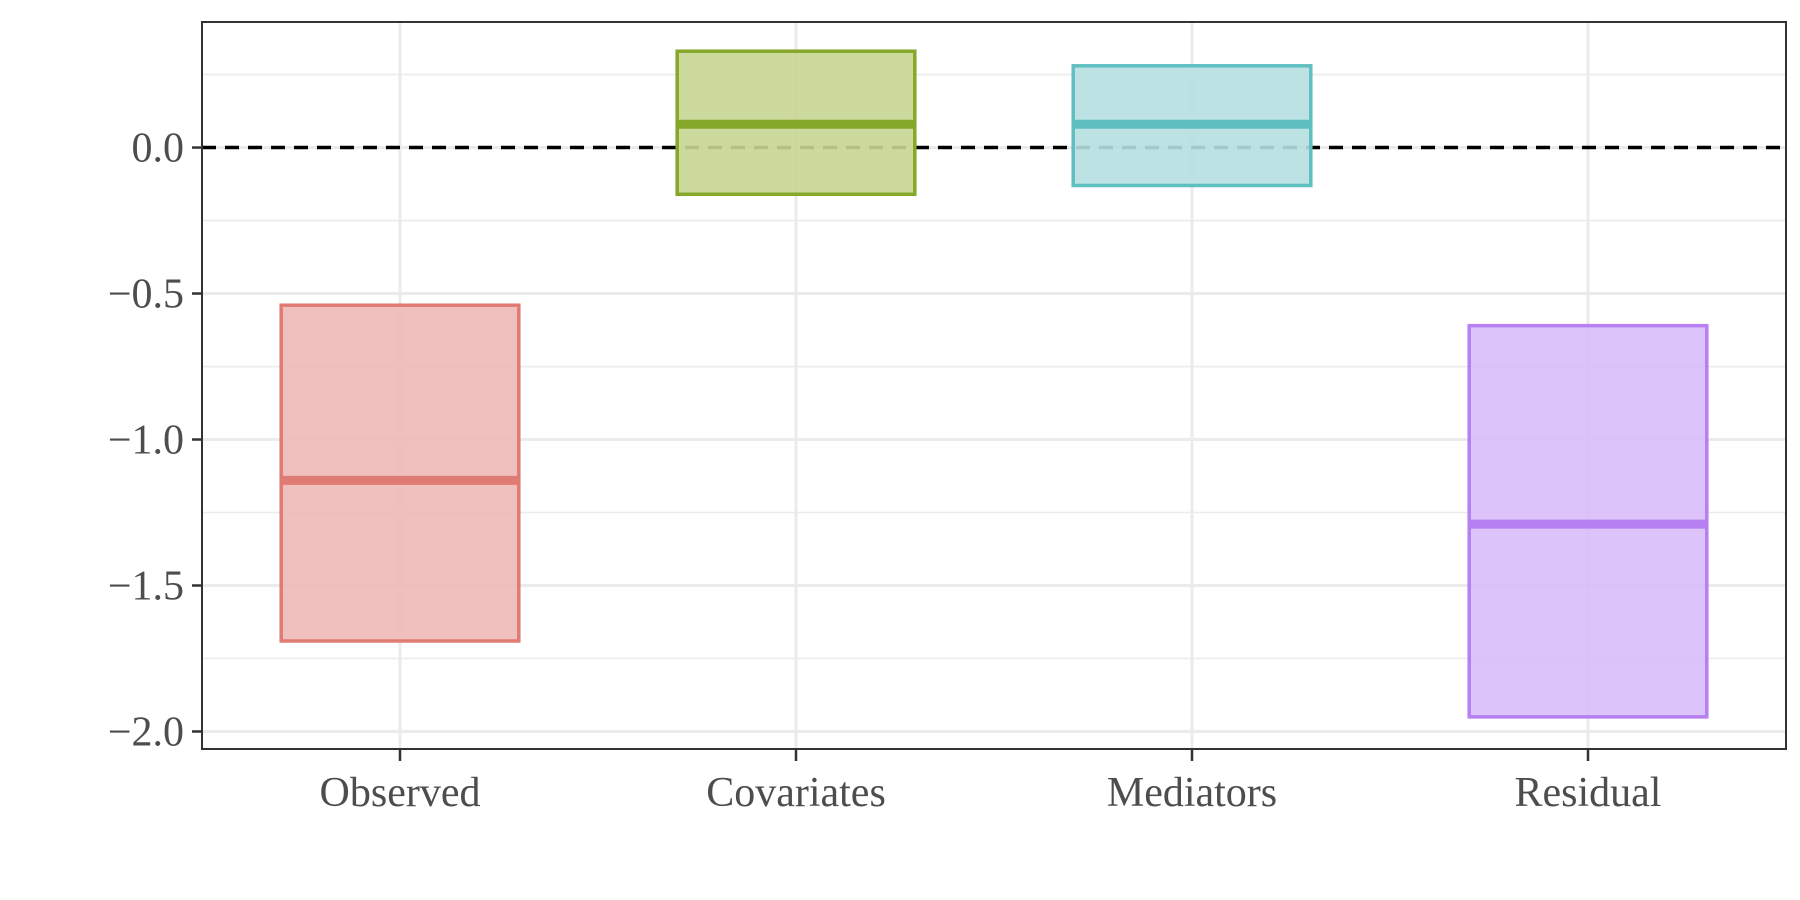 Image resolution: width=1800 pixels, height=900 pixels. Describe the element at coordinates (1192, 793) in the screenshot. I see `x-tick-label: Mediators` at that location.